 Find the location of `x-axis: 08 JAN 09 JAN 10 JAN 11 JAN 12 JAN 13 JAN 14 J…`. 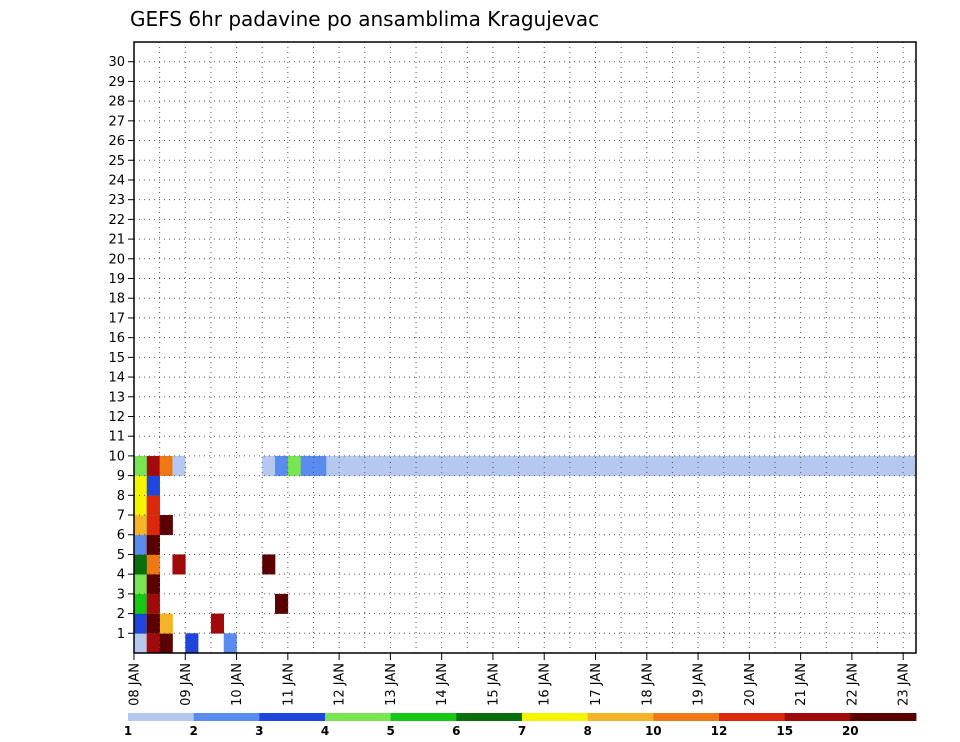

x-axis: 08 JAN 09 JAN 10 JAN 11 JAN 12 JAN 13 JAN 14 J… is located at coordinates (520, 679).